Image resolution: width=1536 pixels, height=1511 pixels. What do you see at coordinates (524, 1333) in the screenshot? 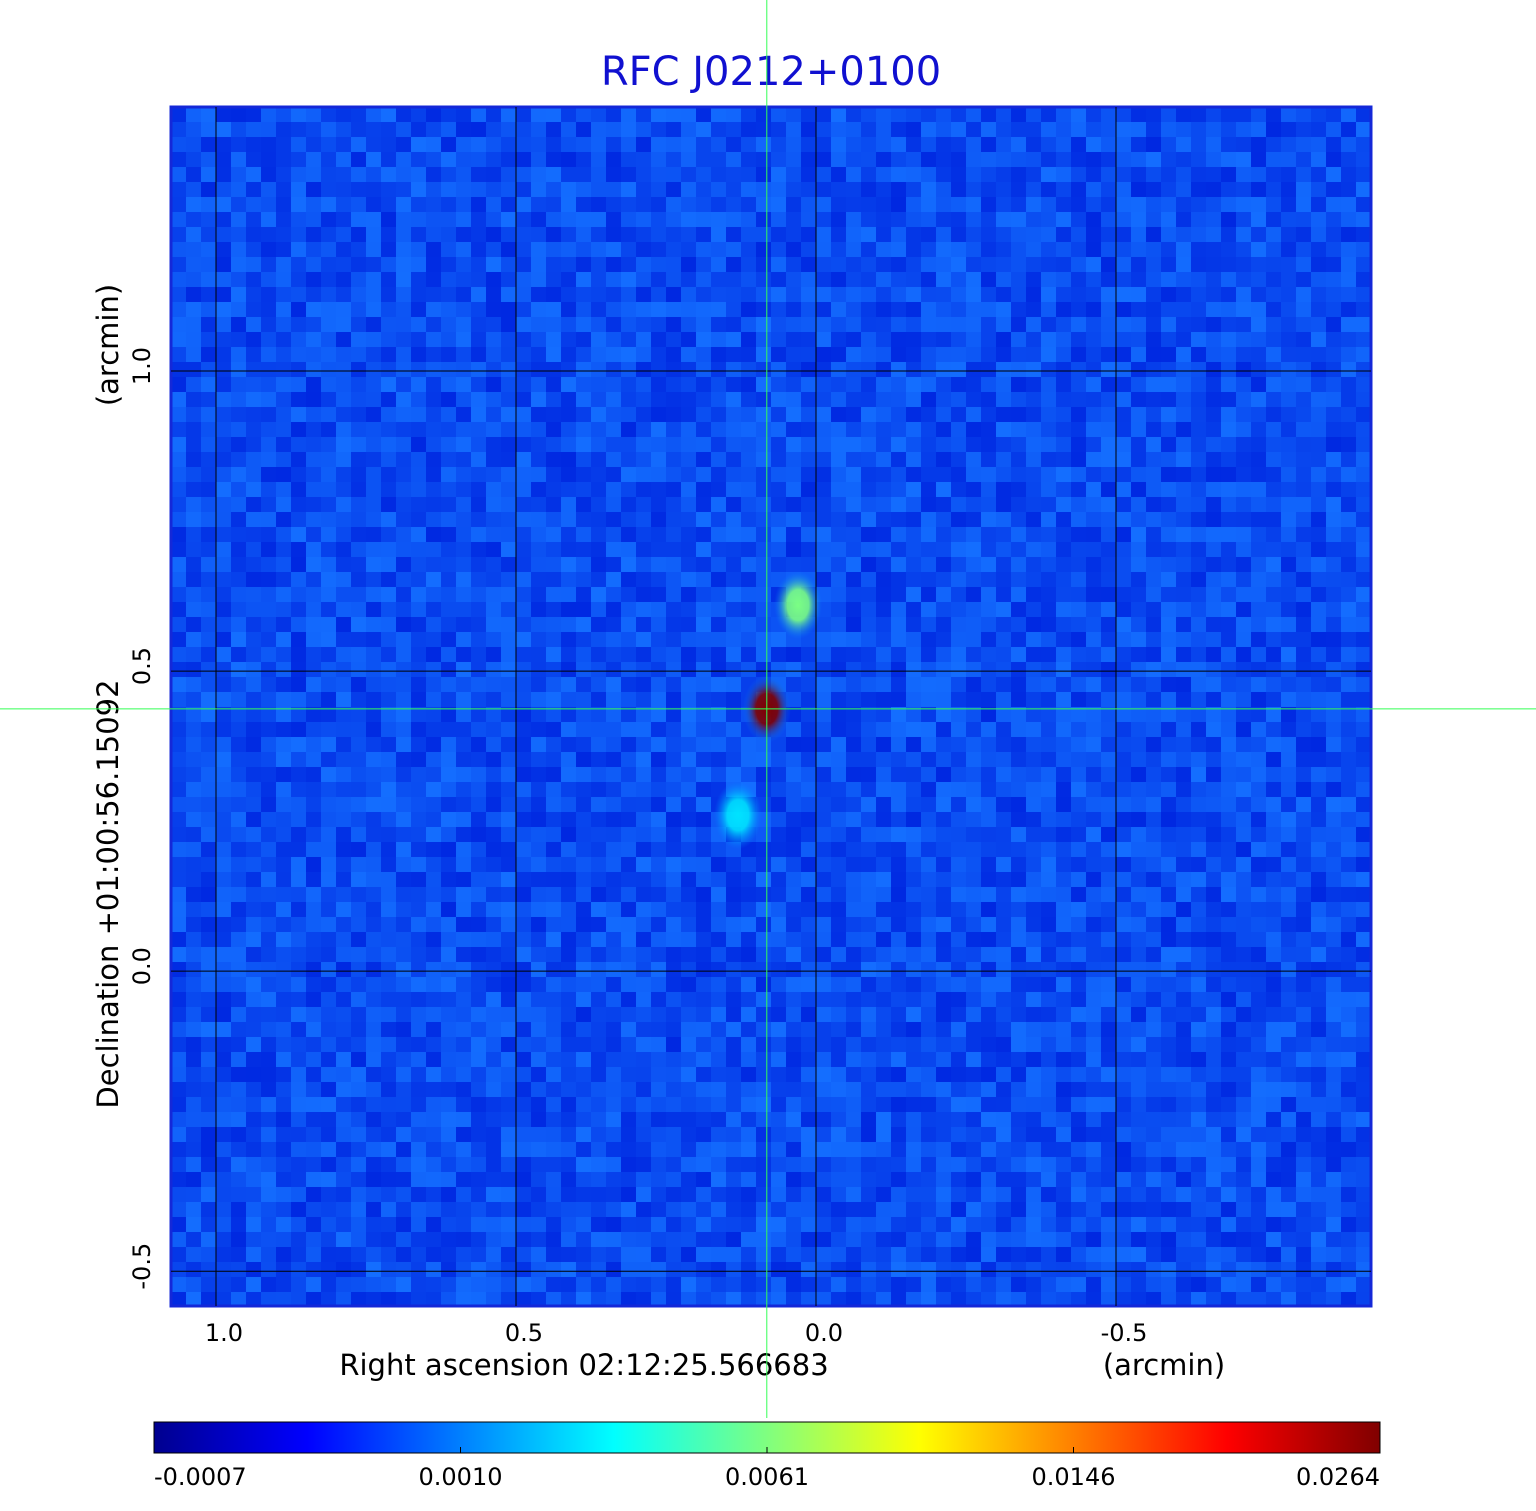
I see `x-tick-label: 0.5` at bounding box center [524, 1333].